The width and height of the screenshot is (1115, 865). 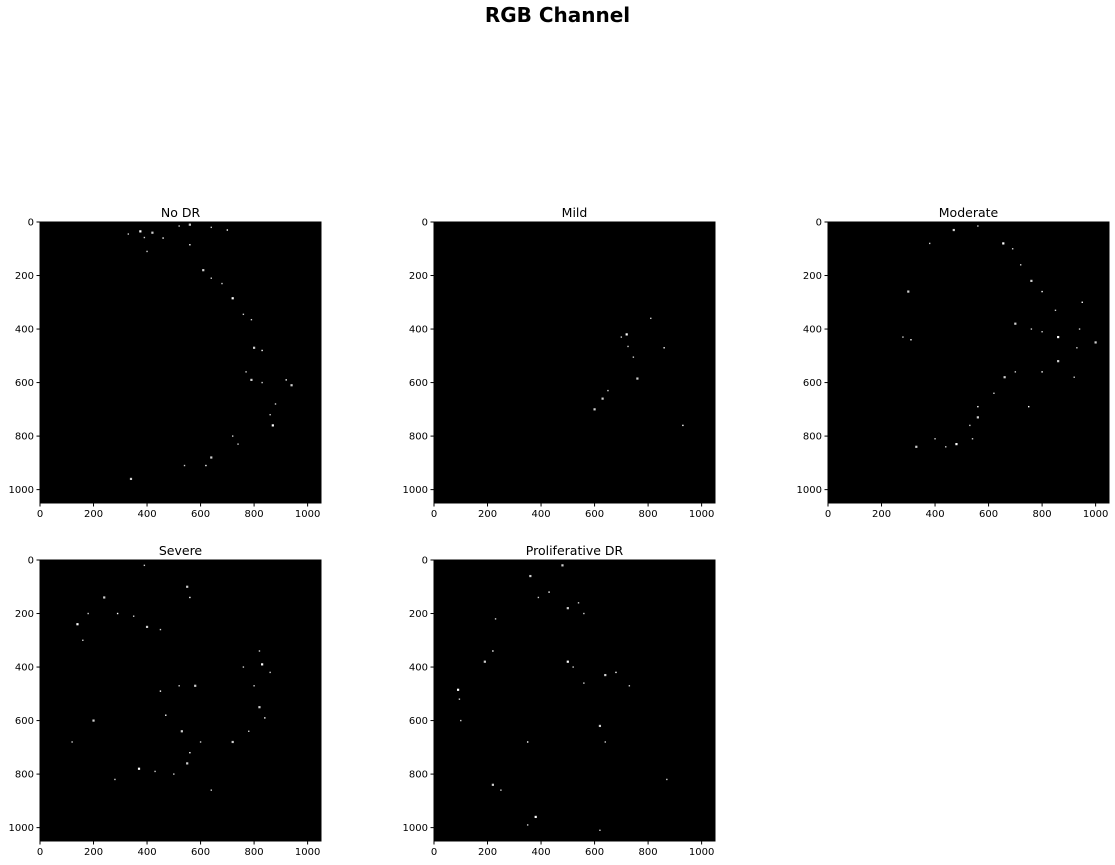 I want to click on subplot-5: 0 200 400 600 800 1000 0 200 400 600 800 1000, so click(x=559, y=707).